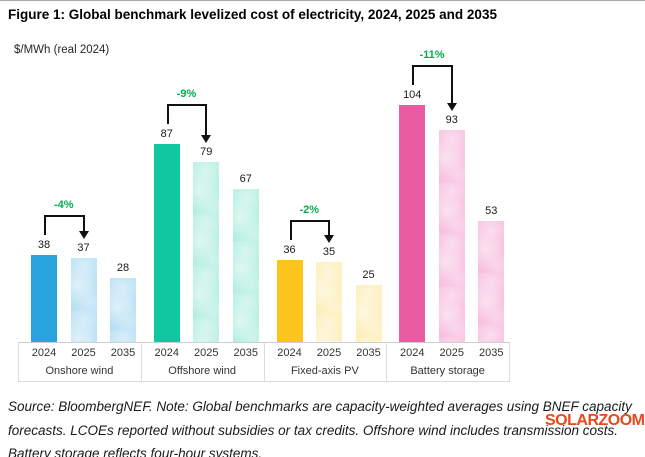 The width and height of the screenshot is (645, 457). I want to click on axis-group-cell-onshore-wind, so click(79, 362).